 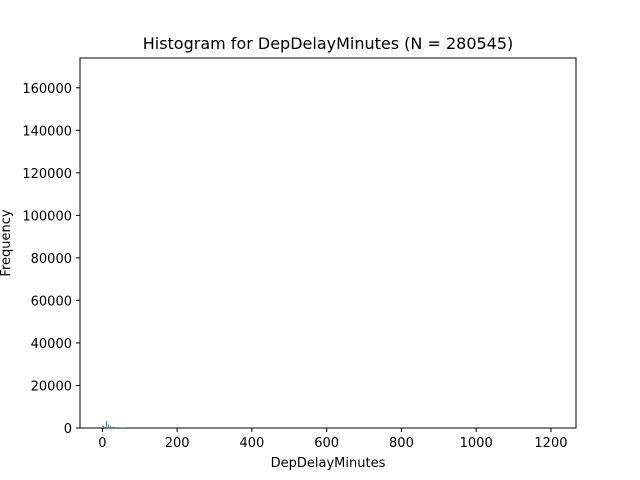 What do you see at coordinates (51, 344) in the screenshot?
I see `y-tick-label: 40000` at bounding box center [51, 344].